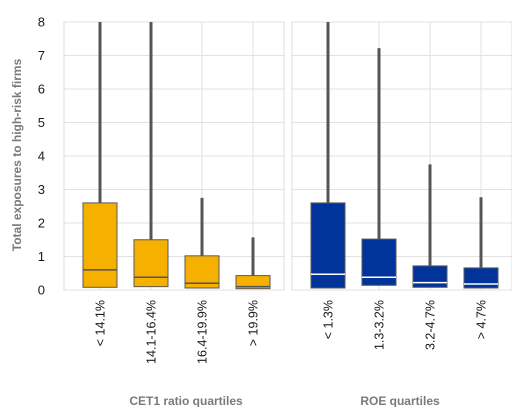 The image size is (512, 407). I want to click on category-label: 16.4-19.9%, so click(203, 332).